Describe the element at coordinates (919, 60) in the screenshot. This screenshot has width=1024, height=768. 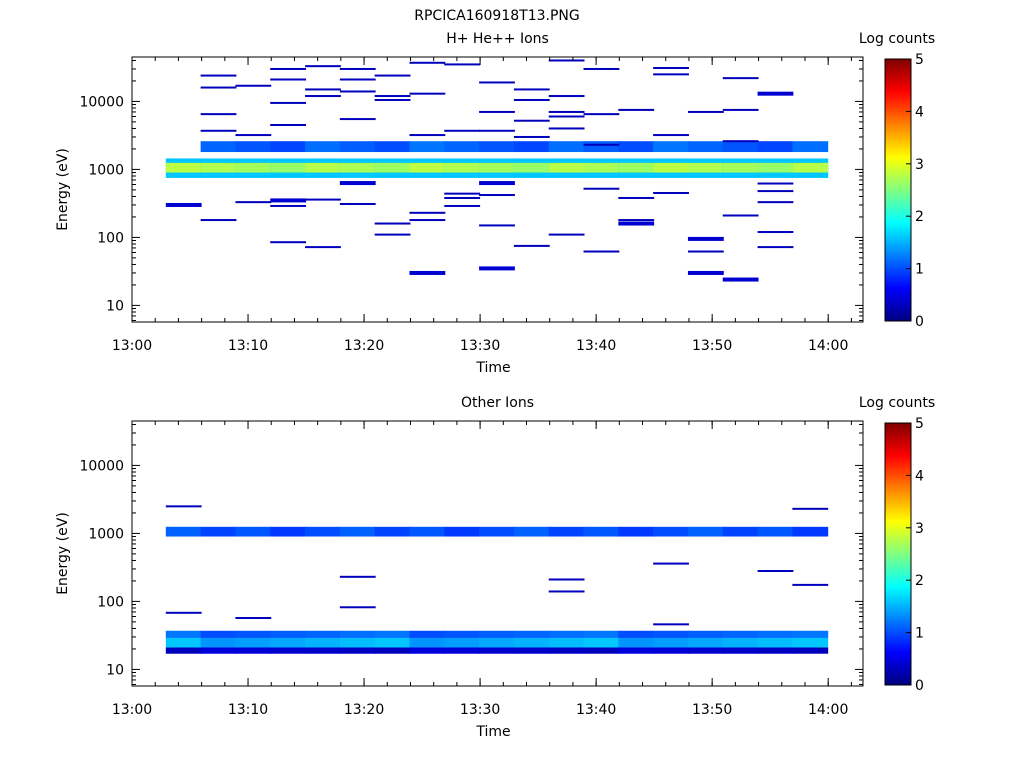
I see `colorbar-tick-label: 5` at that location.